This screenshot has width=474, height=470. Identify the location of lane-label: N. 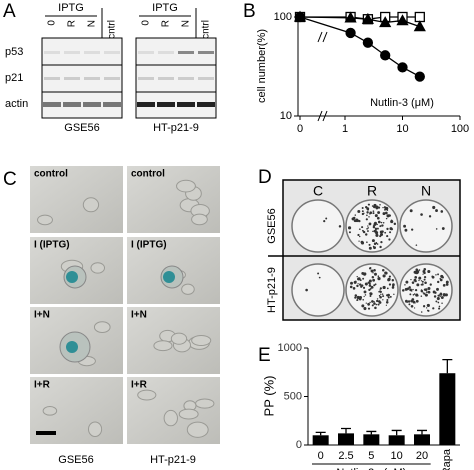
(92, 23).